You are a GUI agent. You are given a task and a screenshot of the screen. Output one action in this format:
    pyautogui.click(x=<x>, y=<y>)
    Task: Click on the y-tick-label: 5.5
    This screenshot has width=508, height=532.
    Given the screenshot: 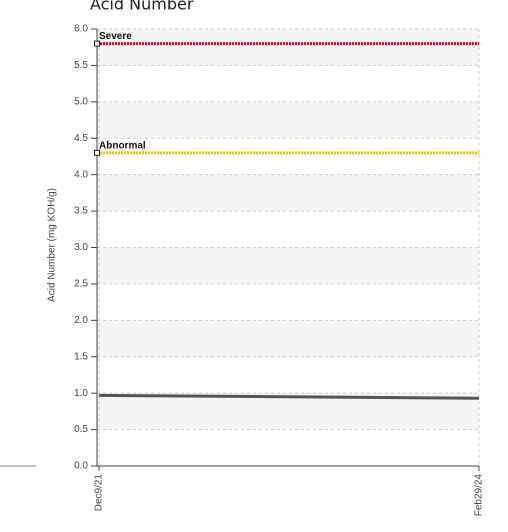 What is the action you would take?
    pyautogui.click(x=81, y=65)
    